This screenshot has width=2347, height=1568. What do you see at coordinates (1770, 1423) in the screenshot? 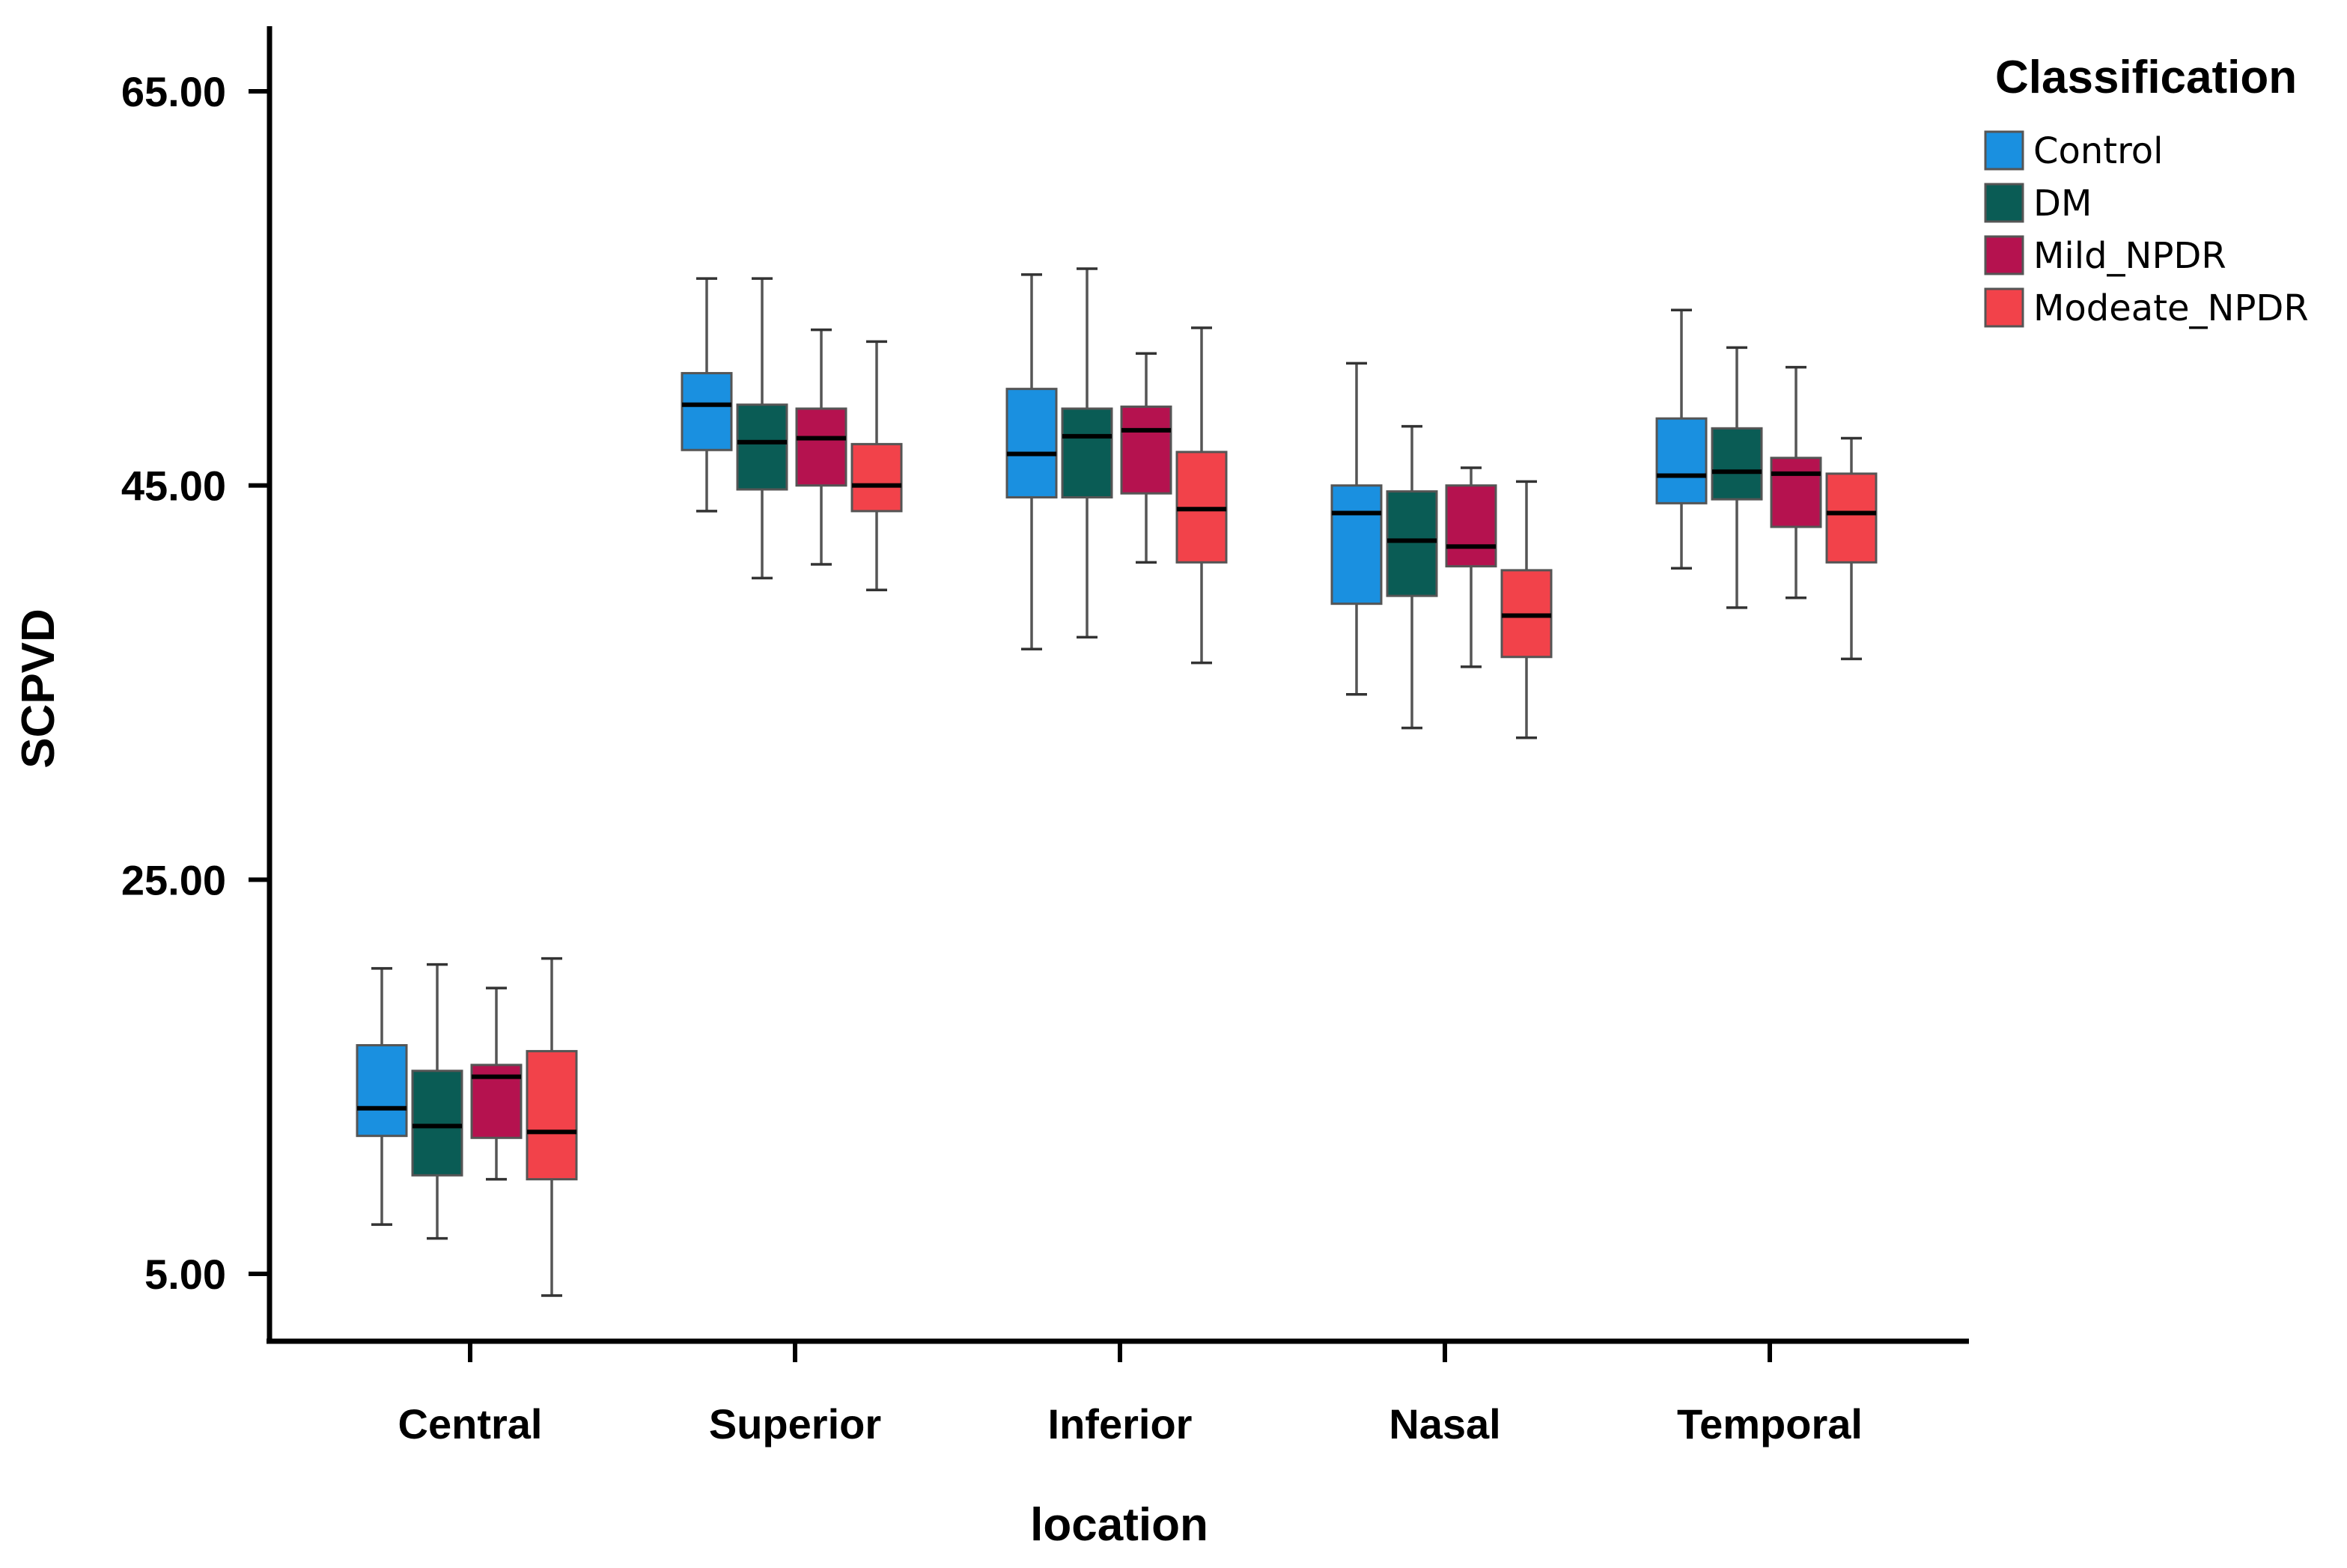
I see `x-tick-label: Temporal` at bounding box center [1770, 1423].